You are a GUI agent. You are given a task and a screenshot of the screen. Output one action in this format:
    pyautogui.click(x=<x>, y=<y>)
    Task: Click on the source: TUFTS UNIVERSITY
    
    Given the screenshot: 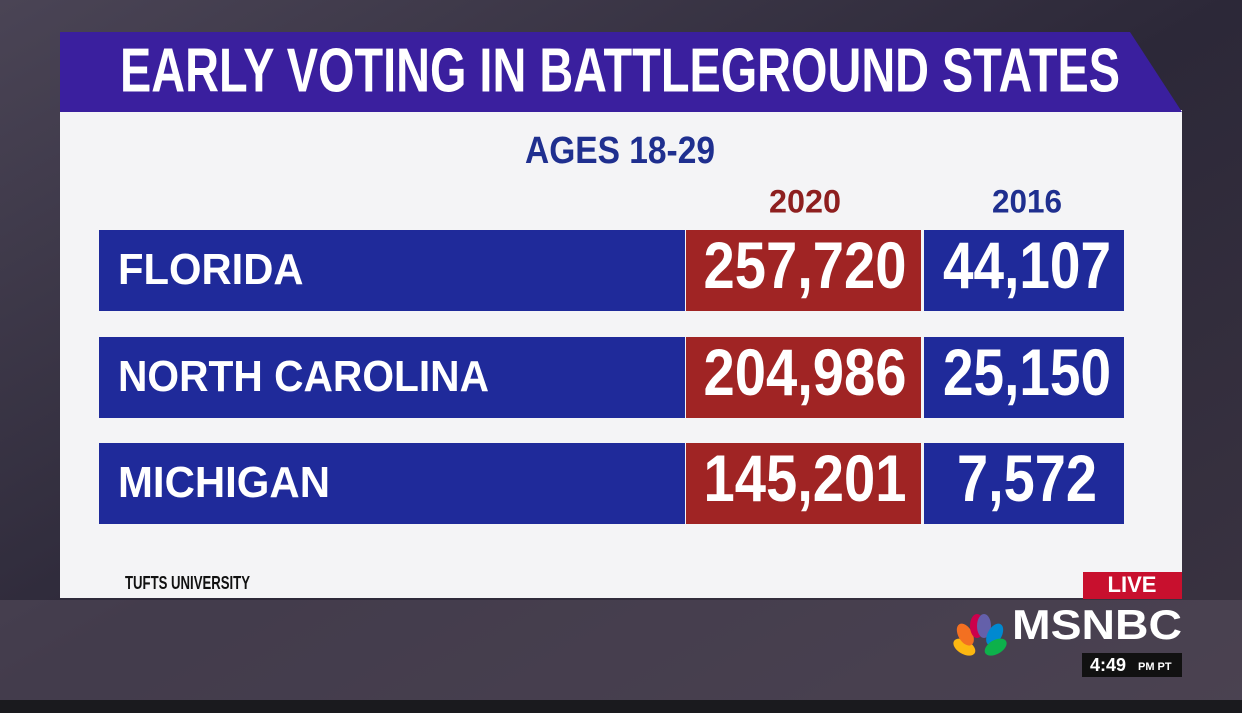 What is the action you would take?
    pyautogui.click(x=187, y=583)
    